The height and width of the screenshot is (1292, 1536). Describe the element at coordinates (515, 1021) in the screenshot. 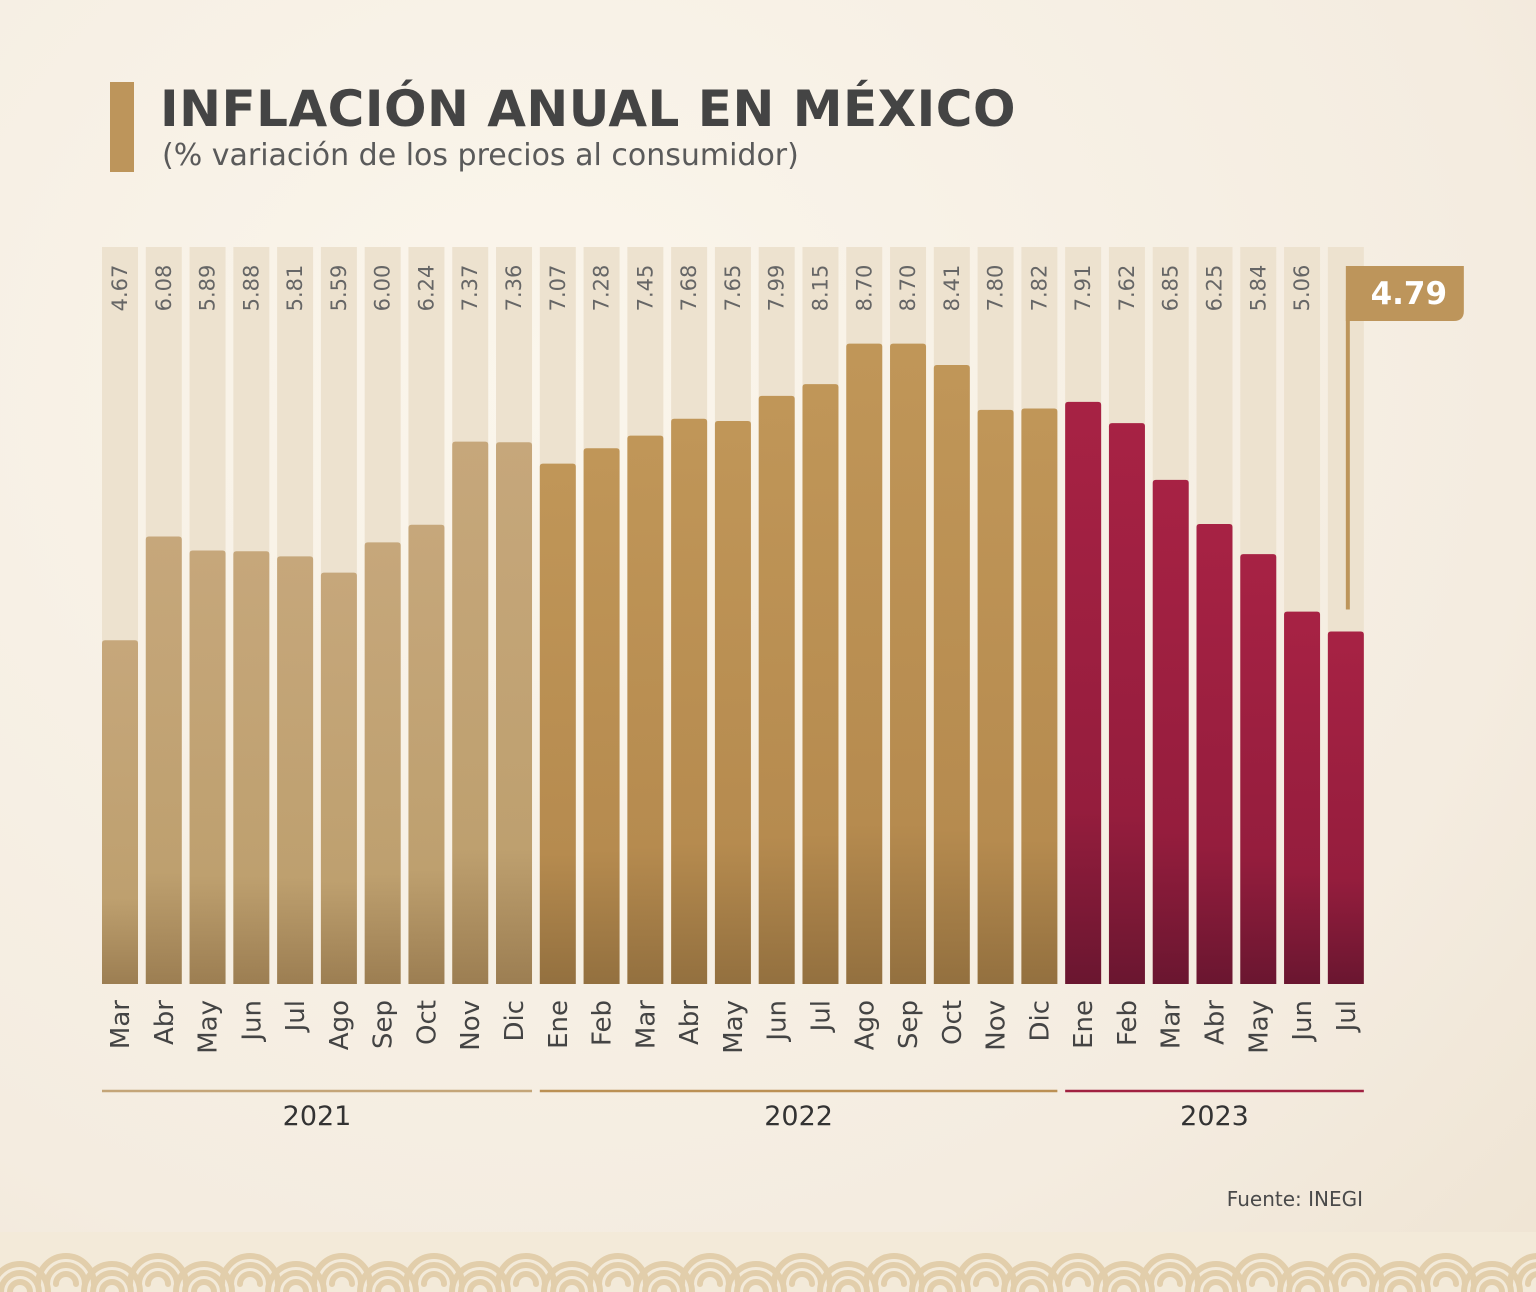

I see `month-label: Dic` at that location.